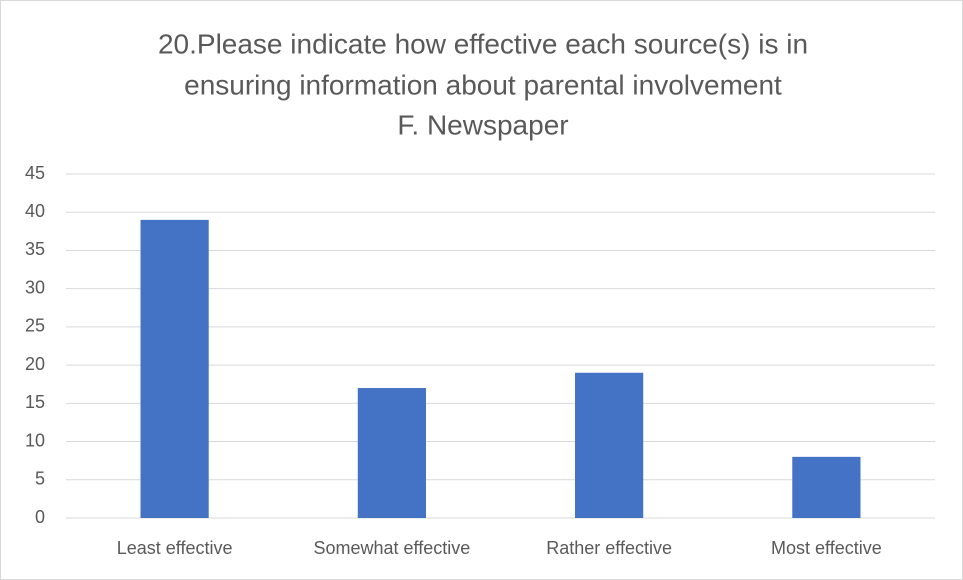  Describe the element at coordinates (35, 211) in the screenshot. I see `y-tick-label: 40` at that location.